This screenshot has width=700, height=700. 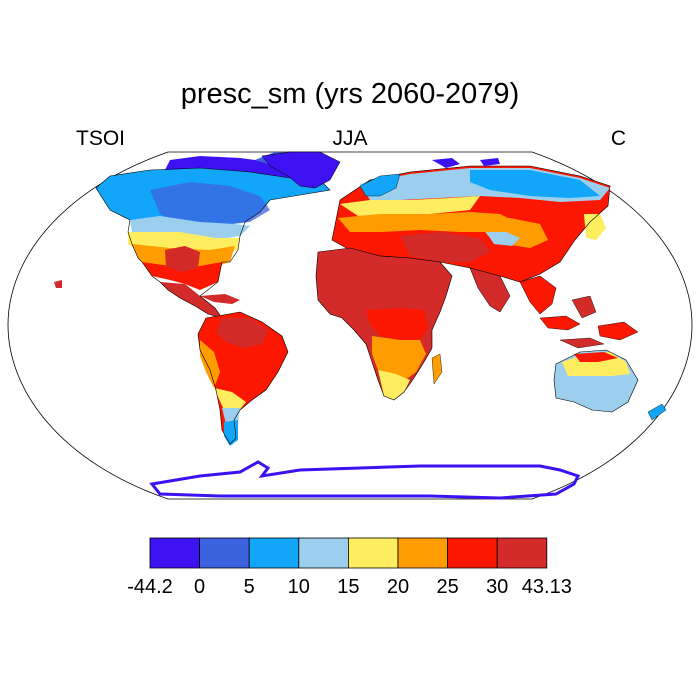 What do you see at coordinates (380, 185) in the screenshot?
I see `scandinavia` at bounding box center [380, 185].